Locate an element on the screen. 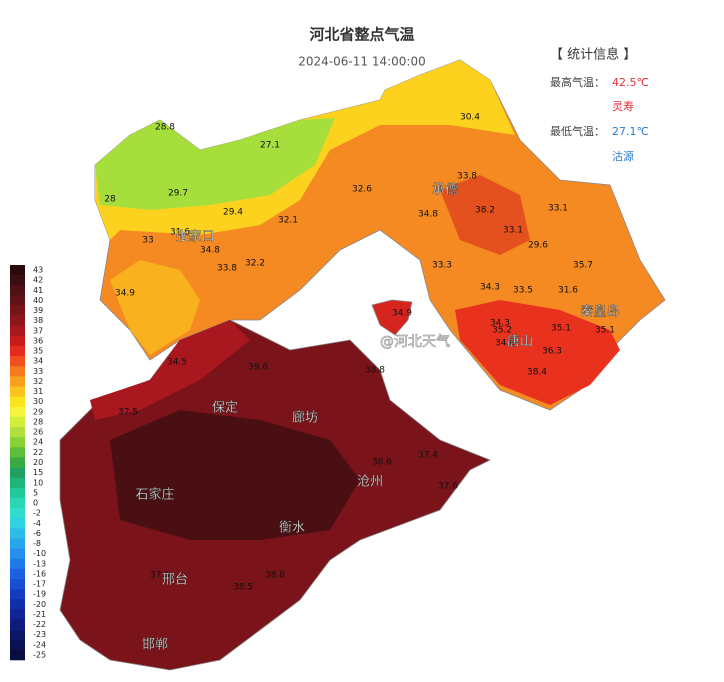 The width and height of the screenshot is (724, 682). city-name: 秦皇岛 is located at coordinates (599, 312).